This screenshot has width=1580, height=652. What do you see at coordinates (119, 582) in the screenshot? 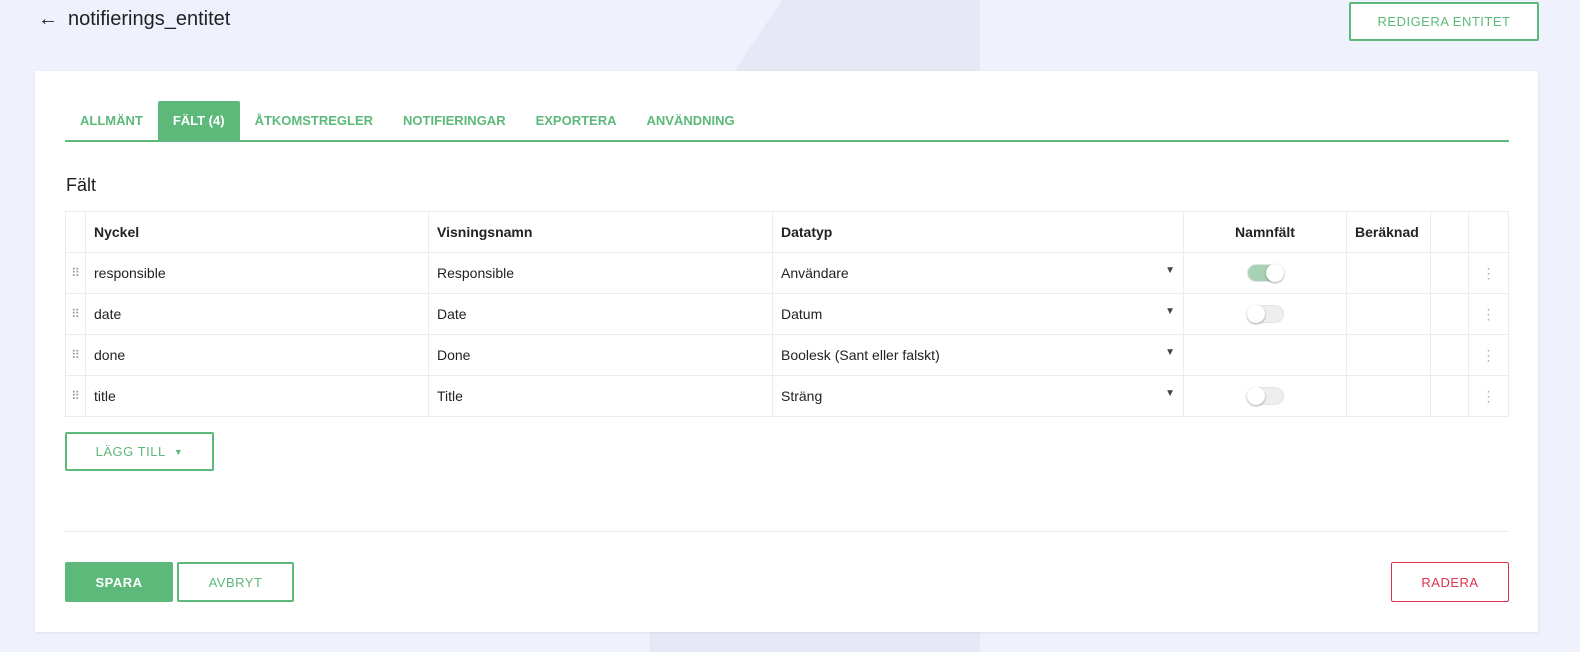
I see `save-button: SPARA` at bounding box center [119, 582].